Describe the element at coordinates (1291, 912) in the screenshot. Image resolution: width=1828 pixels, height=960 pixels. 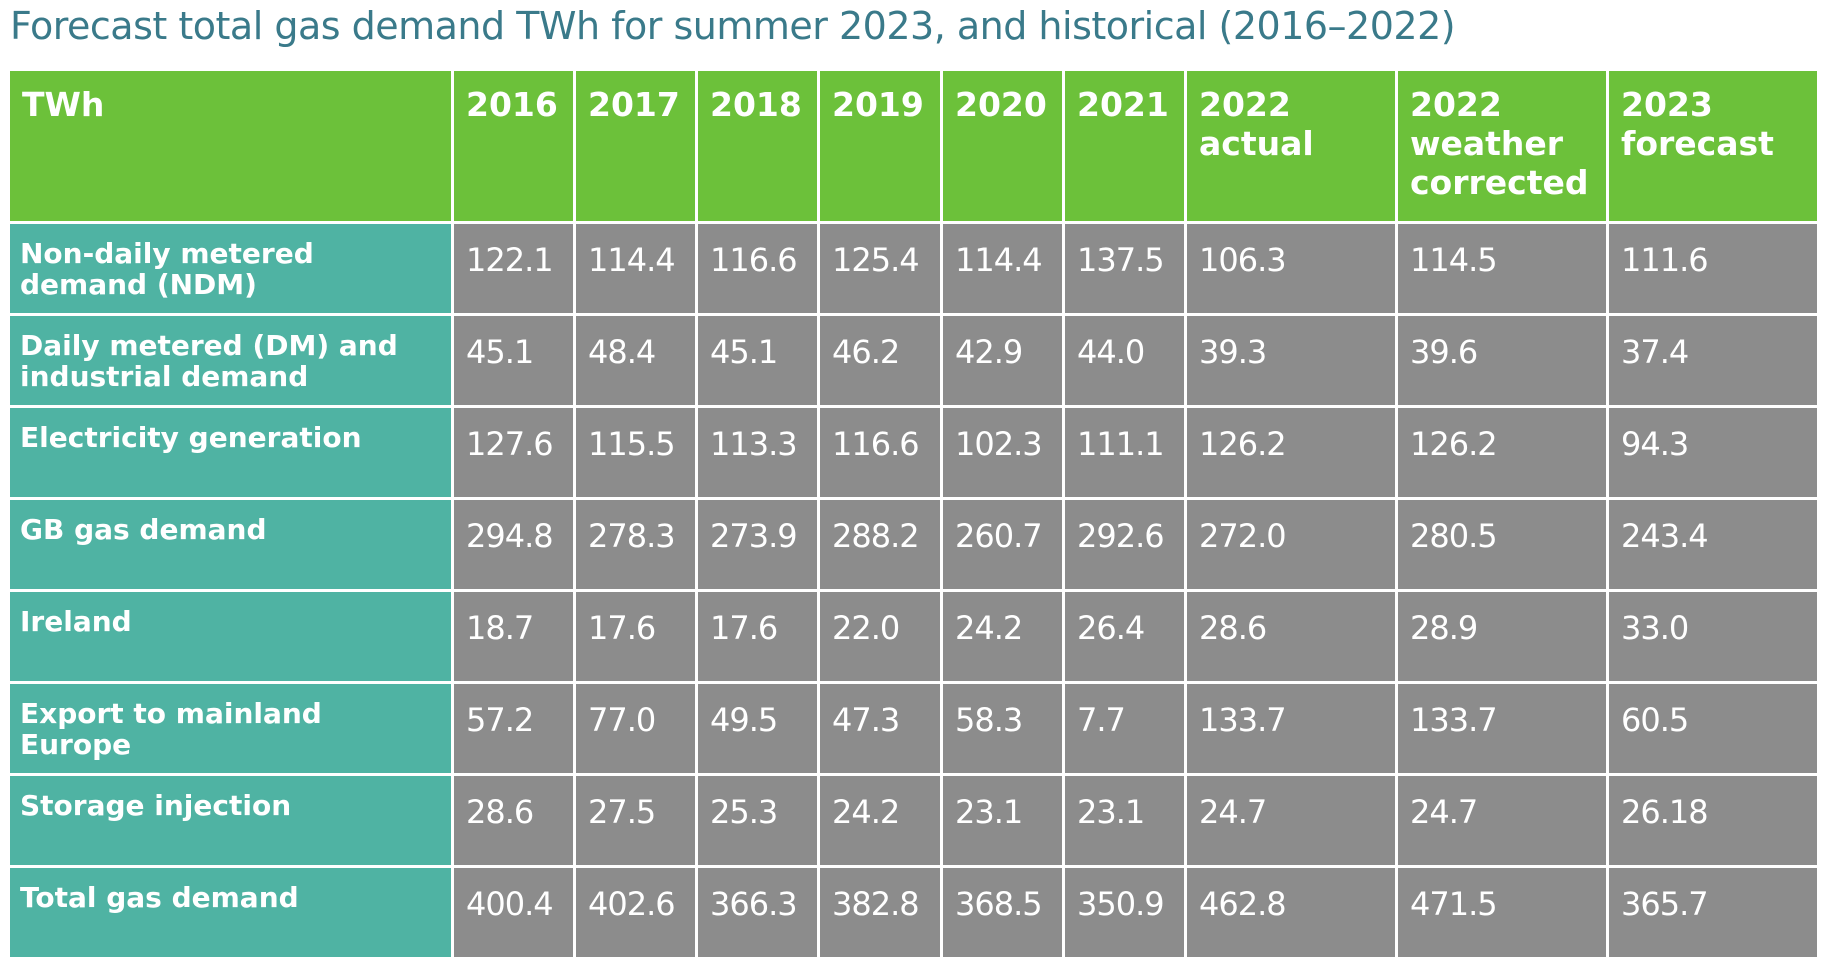
I see `value-cell: 462.8` at that location.